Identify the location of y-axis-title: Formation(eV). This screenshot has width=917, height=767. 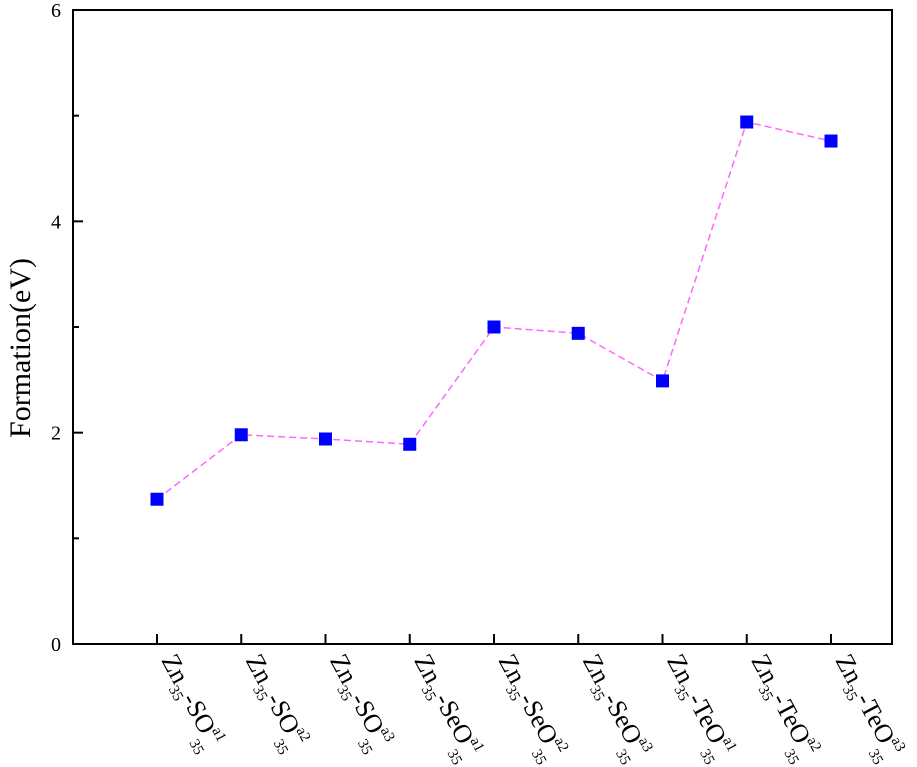
(20, 348).